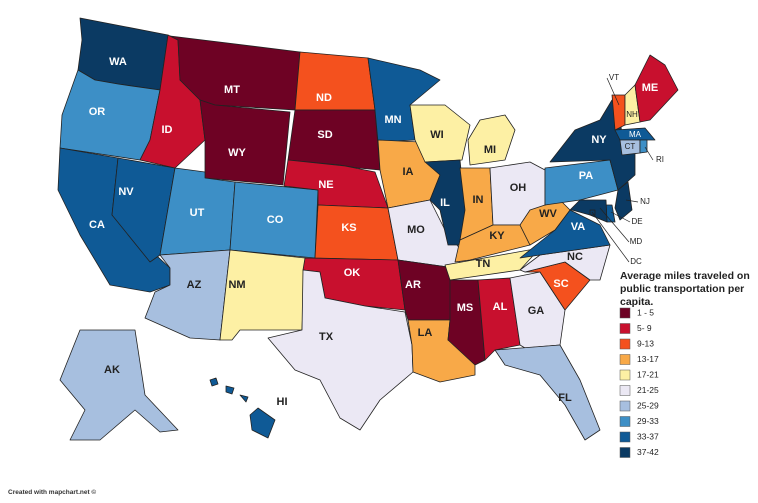 The height and width of the screenshot is (503, 758). What do you see at coordinates (518, 188) in the screenshot?
I see `state-label: OH` at bounding box center [518, 188].